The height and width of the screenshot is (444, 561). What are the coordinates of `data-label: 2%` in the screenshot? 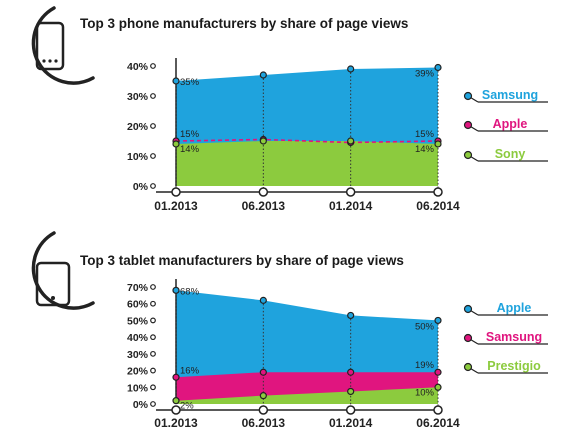 It's located at (187, 406).